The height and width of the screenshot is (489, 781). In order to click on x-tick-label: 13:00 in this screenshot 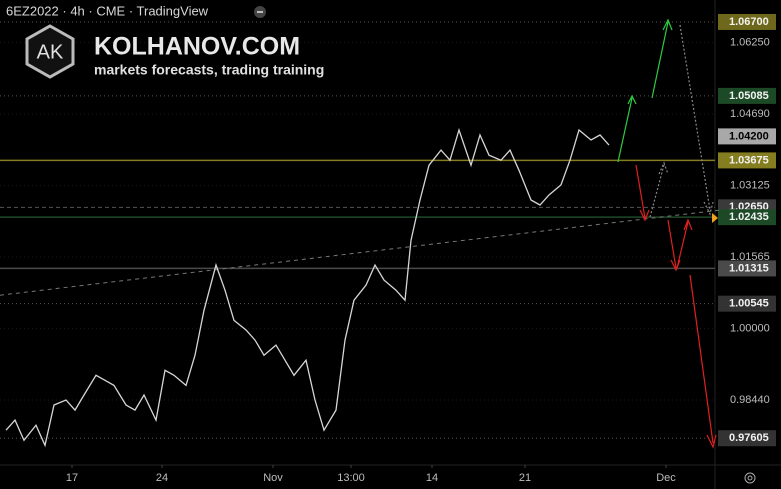, I will do `click(351, 478)`.